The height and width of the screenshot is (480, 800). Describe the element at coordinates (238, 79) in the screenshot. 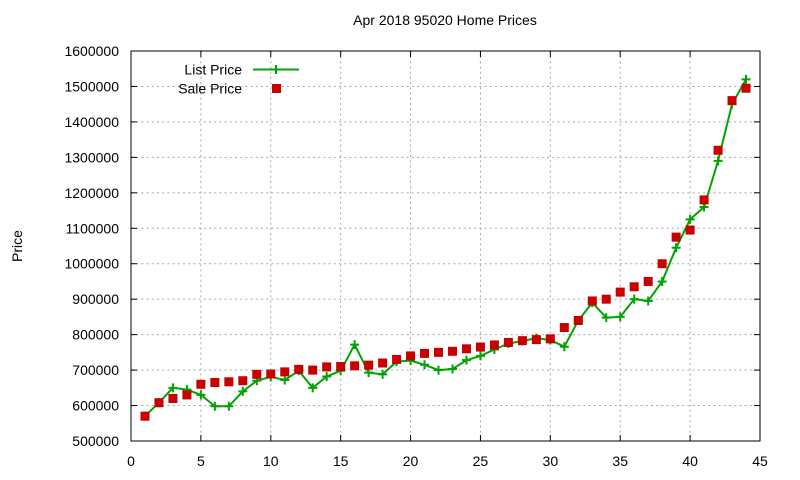

I see `legend: List Price Sale Price` at that location.